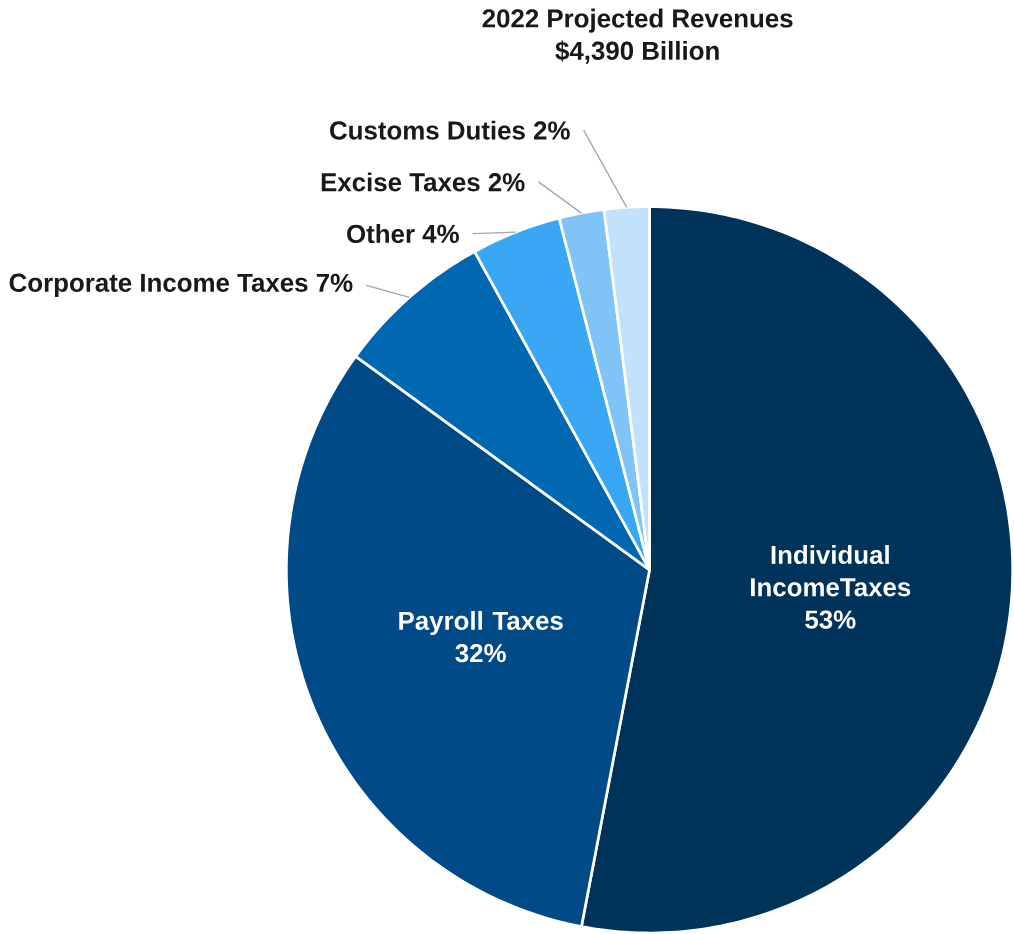 The width and height of the screenshot is (1014, 934). What do you see at coordinates (830, 619) in the screenshot?
I see `data-label: 53%` at bounding box center [830, 619].